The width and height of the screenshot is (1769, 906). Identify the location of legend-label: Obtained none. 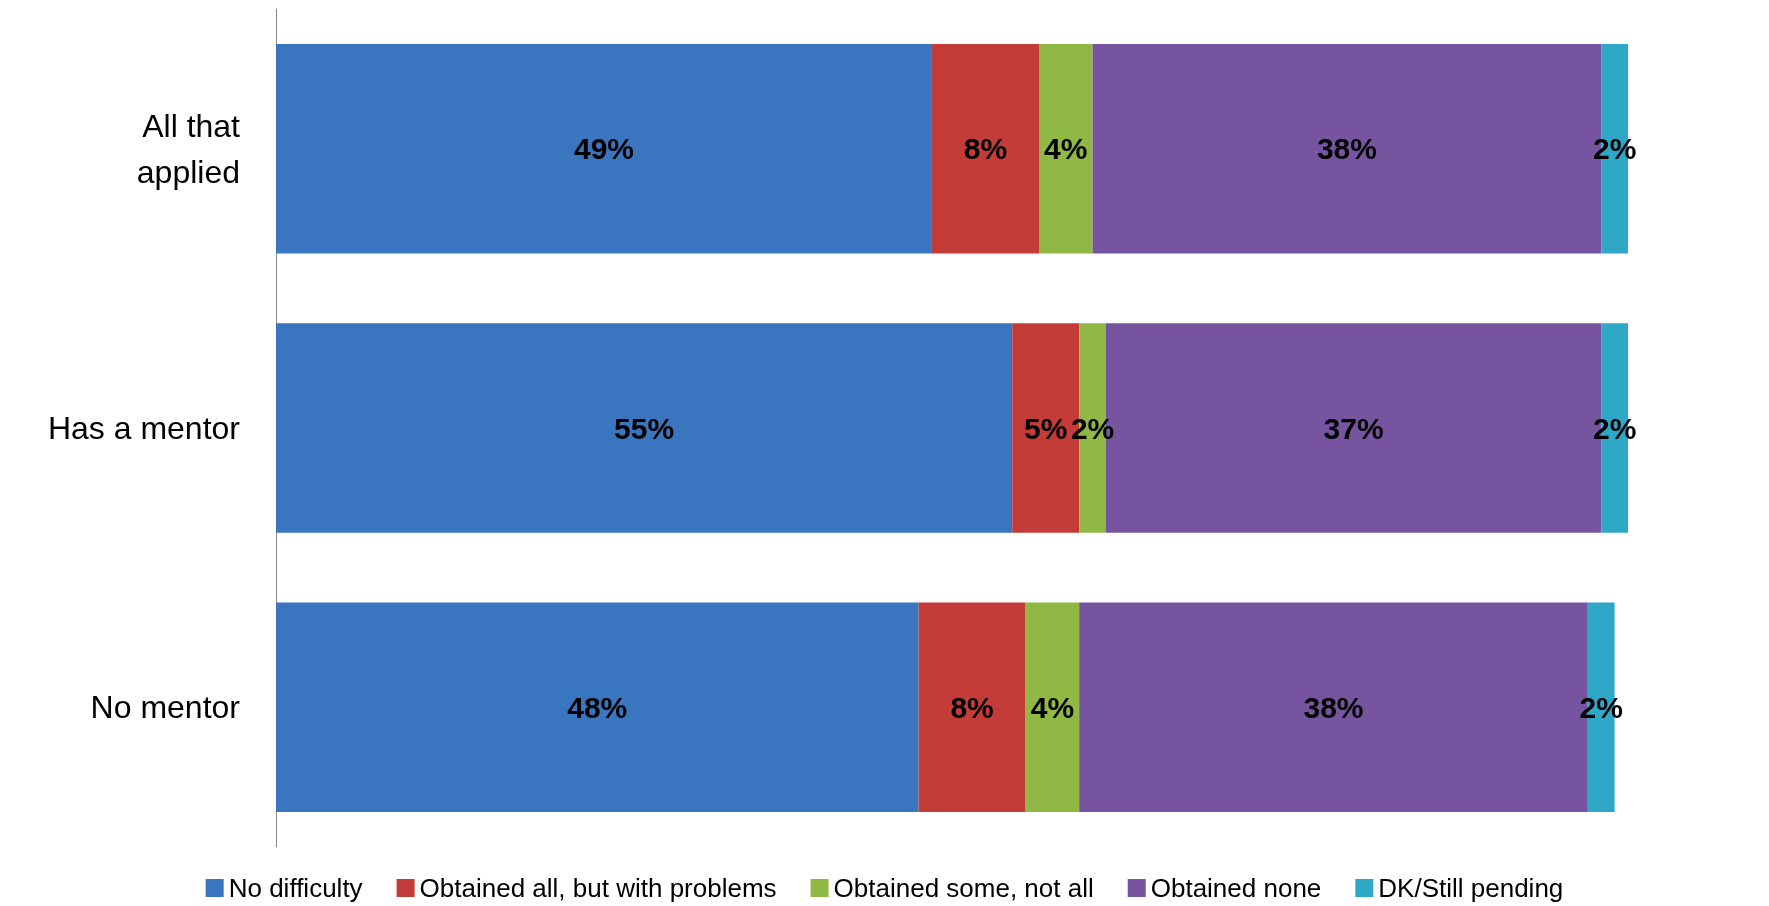
(1236, 888).